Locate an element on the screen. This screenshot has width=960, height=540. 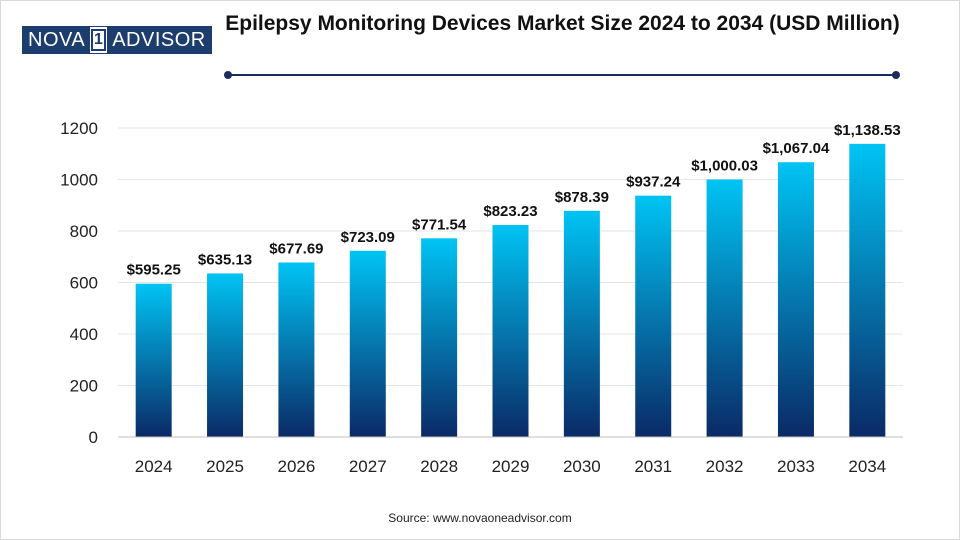
bar-value-label: $1,138.53 is located at coordinates (867, 130).